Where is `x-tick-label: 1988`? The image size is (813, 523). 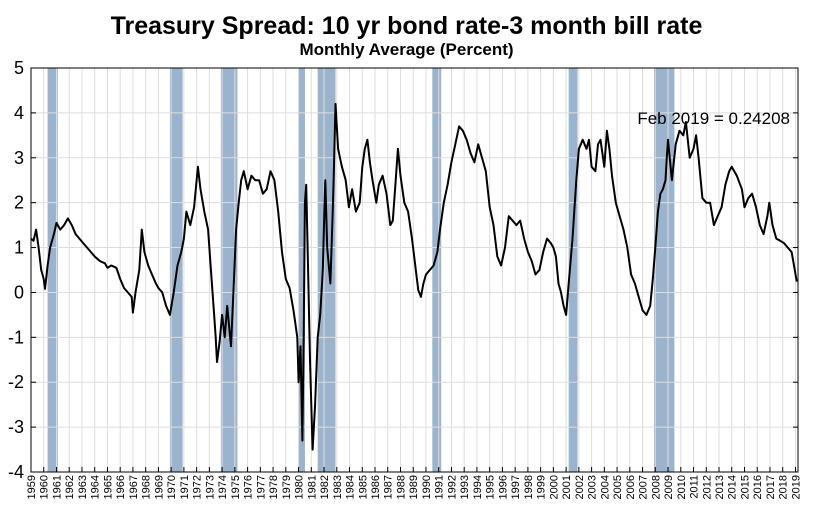 x-tick-label: 1988 is located at coordinates (402, 487).